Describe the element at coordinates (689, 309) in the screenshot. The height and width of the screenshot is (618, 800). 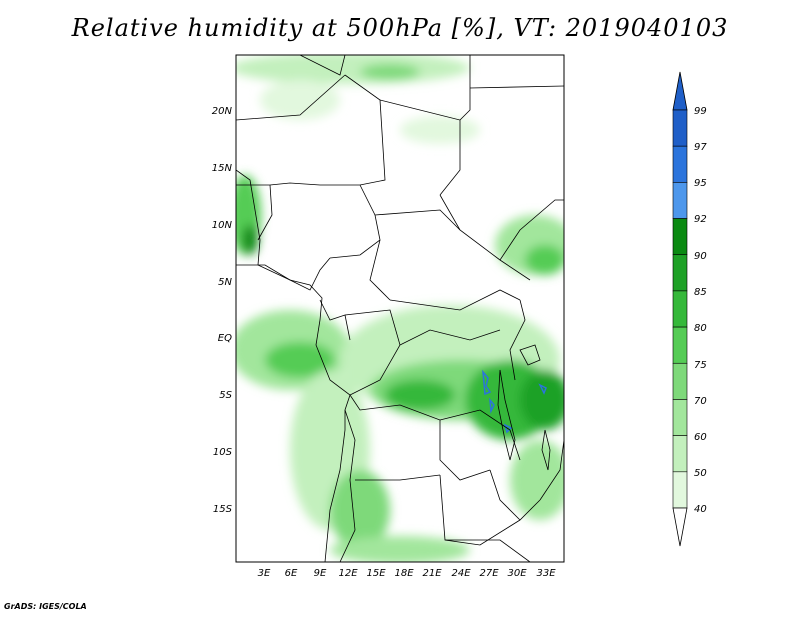
I see `colorbar: 99 97 95 92 90 85 80 75 70 60 50 40` at that location.